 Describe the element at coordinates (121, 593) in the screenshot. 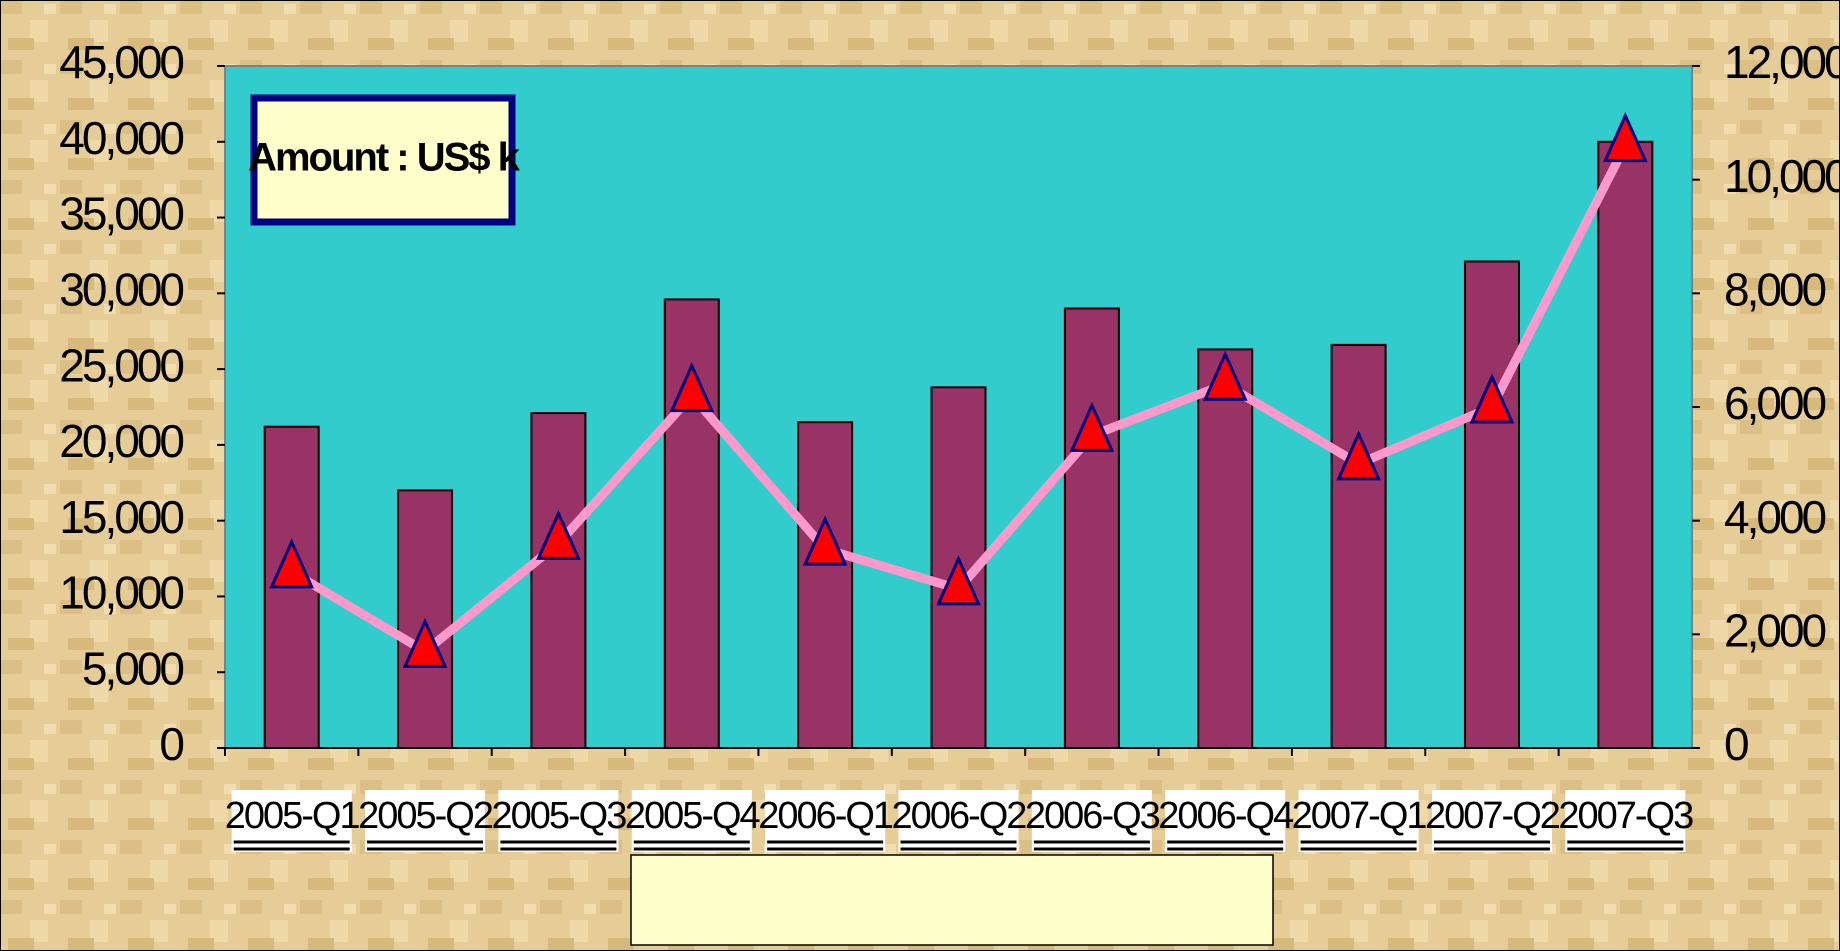

I see `y-tick-label: 10,000` at that location.